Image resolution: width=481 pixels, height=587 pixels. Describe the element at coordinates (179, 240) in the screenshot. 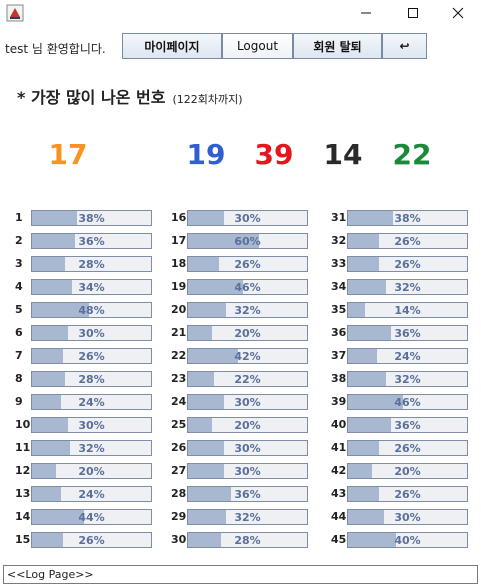

I see `stat-number: 17` at that location.